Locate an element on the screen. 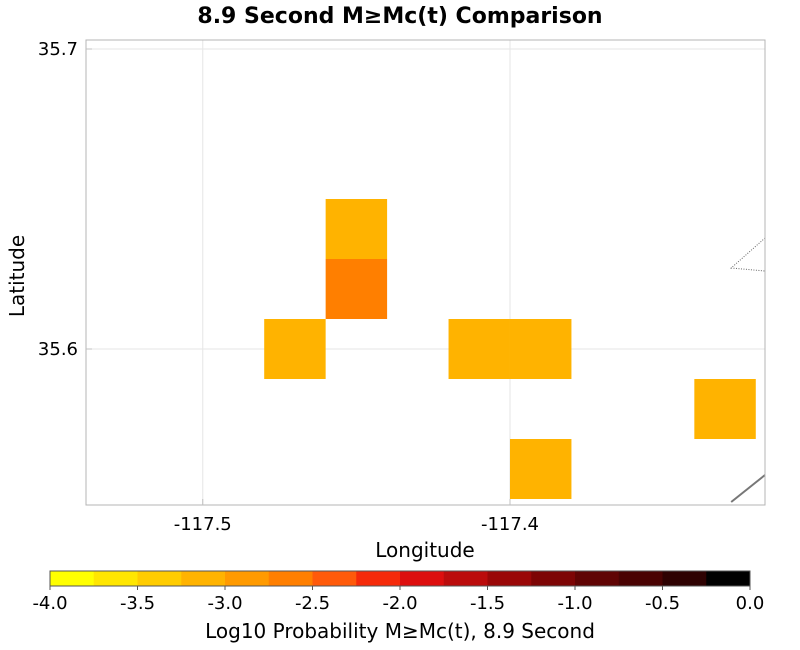  x-axis-ticks: -117.5 -117.4 is located at coordinates (356, 517).